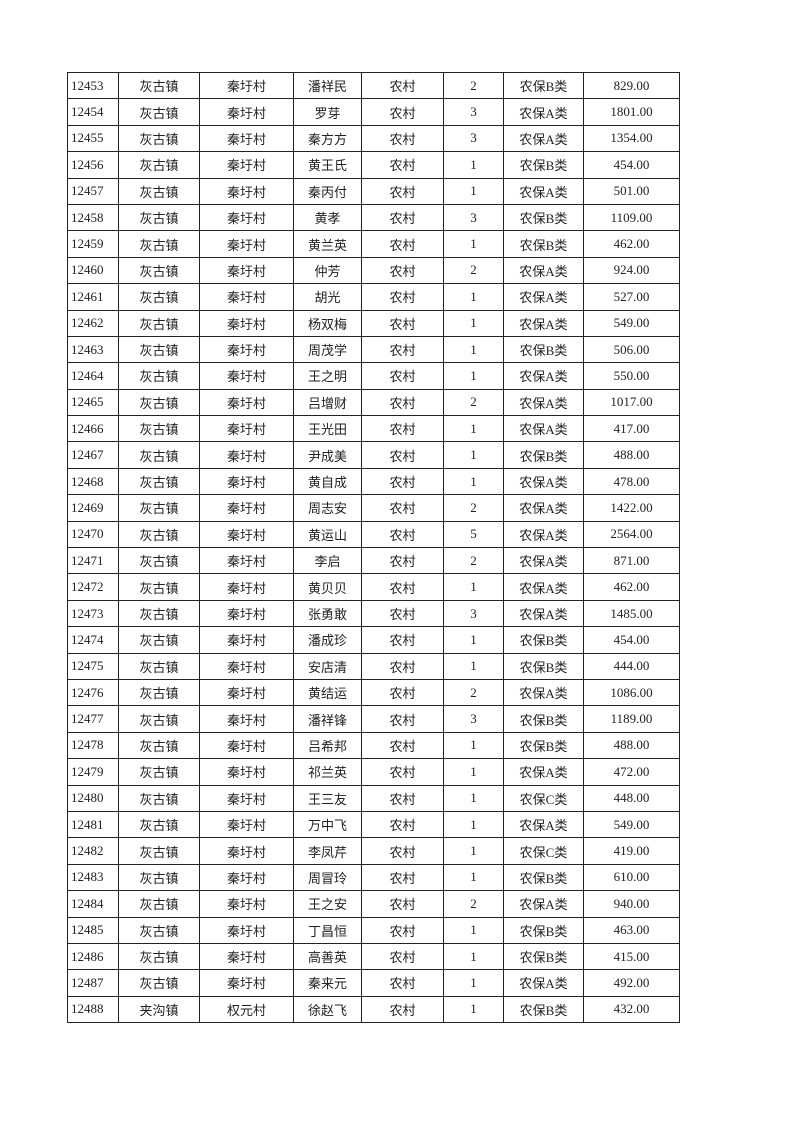 The height and width of the screenshot is (1122, 794). What do you see at coordinates (327, 956) in the screenshot?
I see `cell-person-name: 高善英` at bounding box center [327, 956].